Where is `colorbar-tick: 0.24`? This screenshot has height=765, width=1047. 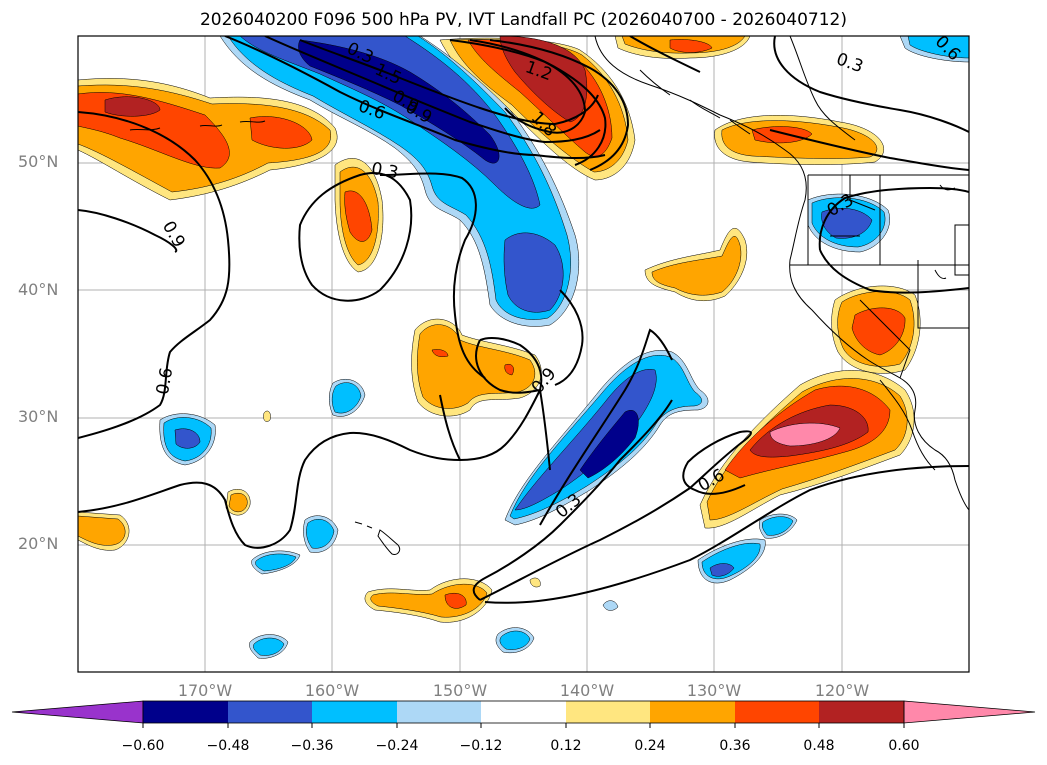 colorbar-tick: 0.24 is located at coordinates (650, 746).